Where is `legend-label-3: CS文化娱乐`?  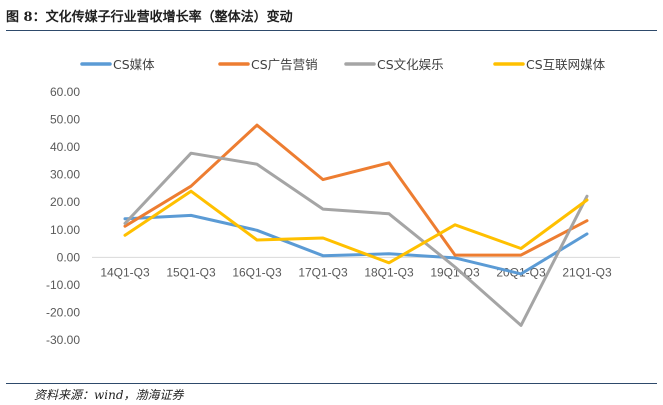 legend-label-3: CS文化娱乐 is located at coordinates (410, 64).